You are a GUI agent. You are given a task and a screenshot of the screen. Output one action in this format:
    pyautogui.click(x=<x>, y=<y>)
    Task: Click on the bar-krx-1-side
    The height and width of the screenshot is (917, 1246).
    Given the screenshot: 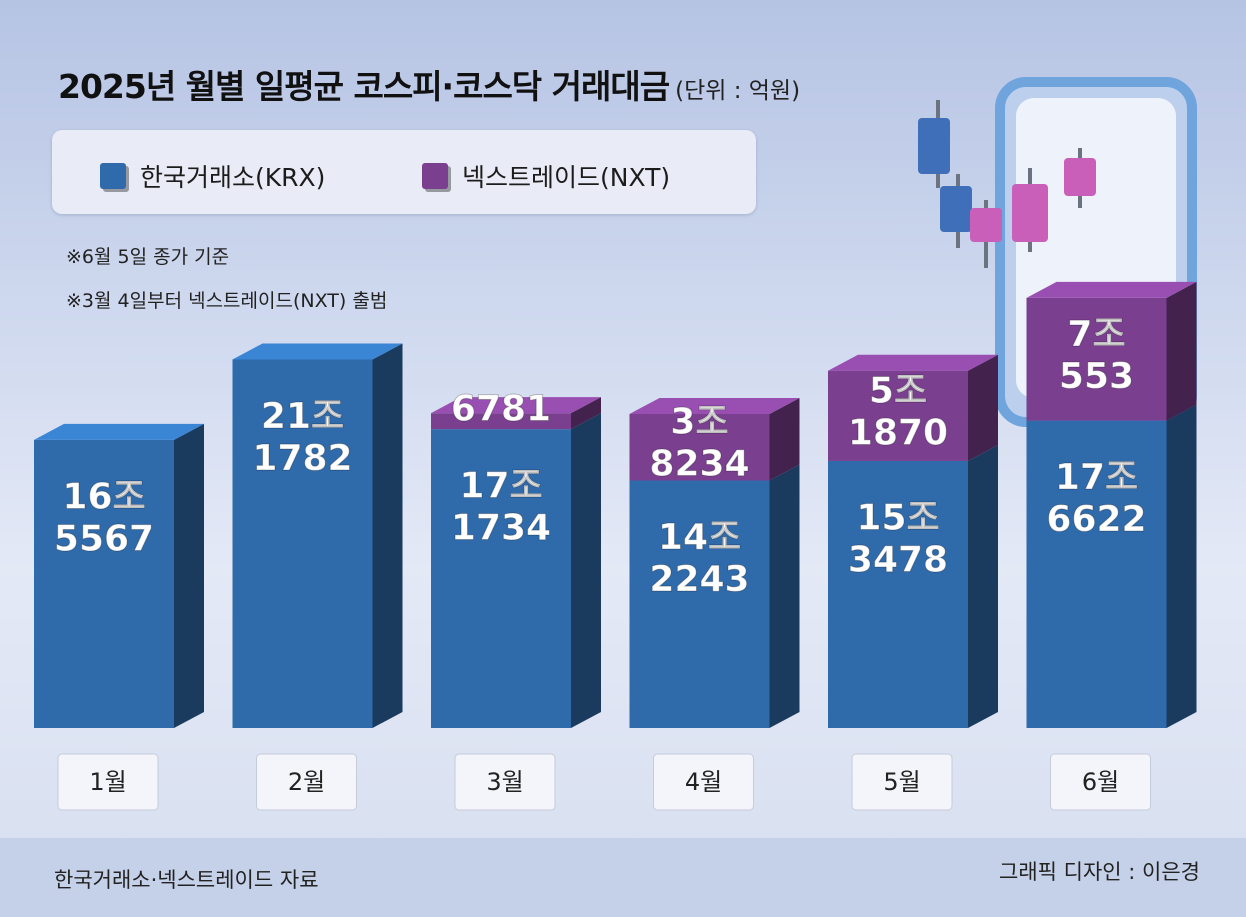 What is the action you would take?
    pyautogui.click(x=189, y=575)
    